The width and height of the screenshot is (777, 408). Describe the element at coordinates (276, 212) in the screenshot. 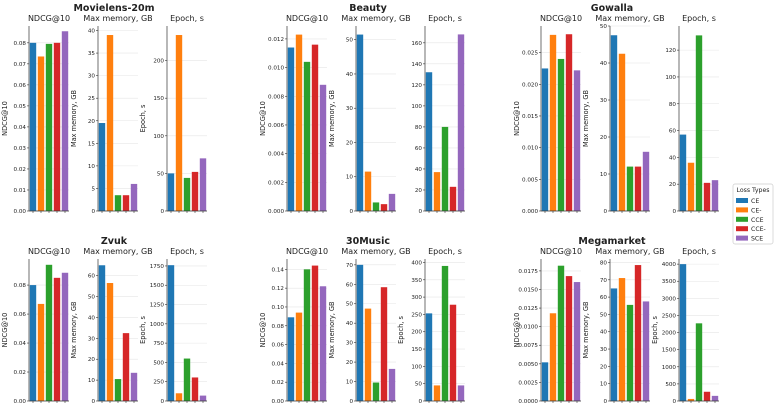

I see `y-tick-label: 0.000` at that location.